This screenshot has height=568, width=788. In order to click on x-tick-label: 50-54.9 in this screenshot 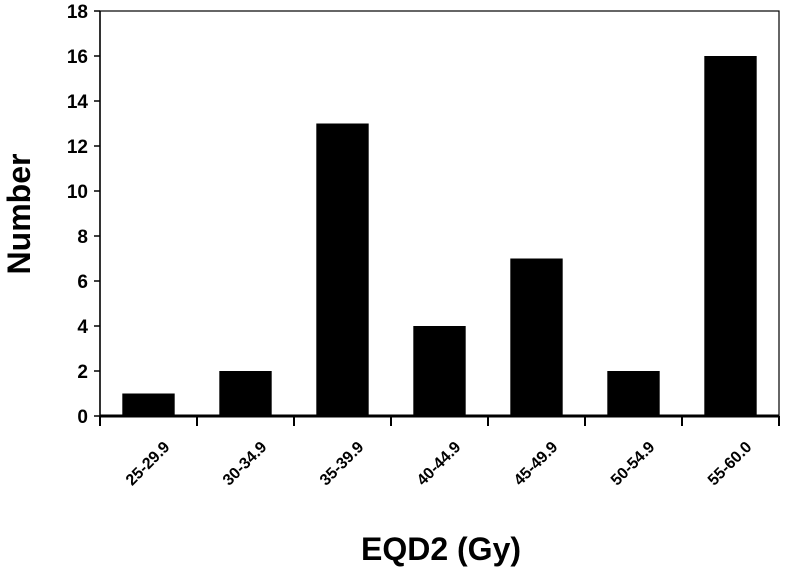, I will do `click(633, 464)`.